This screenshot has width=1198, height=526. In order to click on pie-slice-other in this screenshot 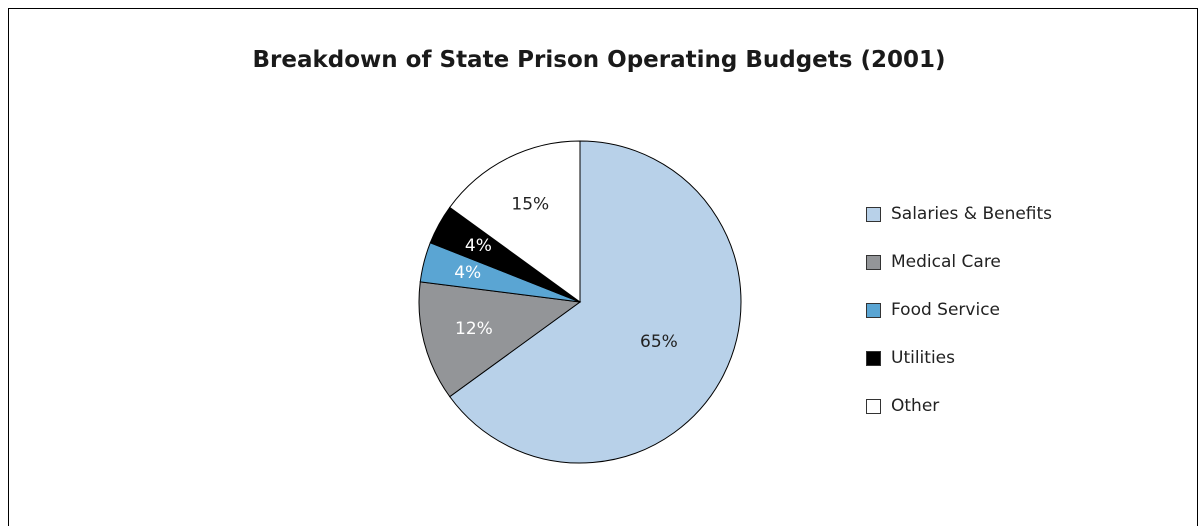, I will do `click(515, 221)`.